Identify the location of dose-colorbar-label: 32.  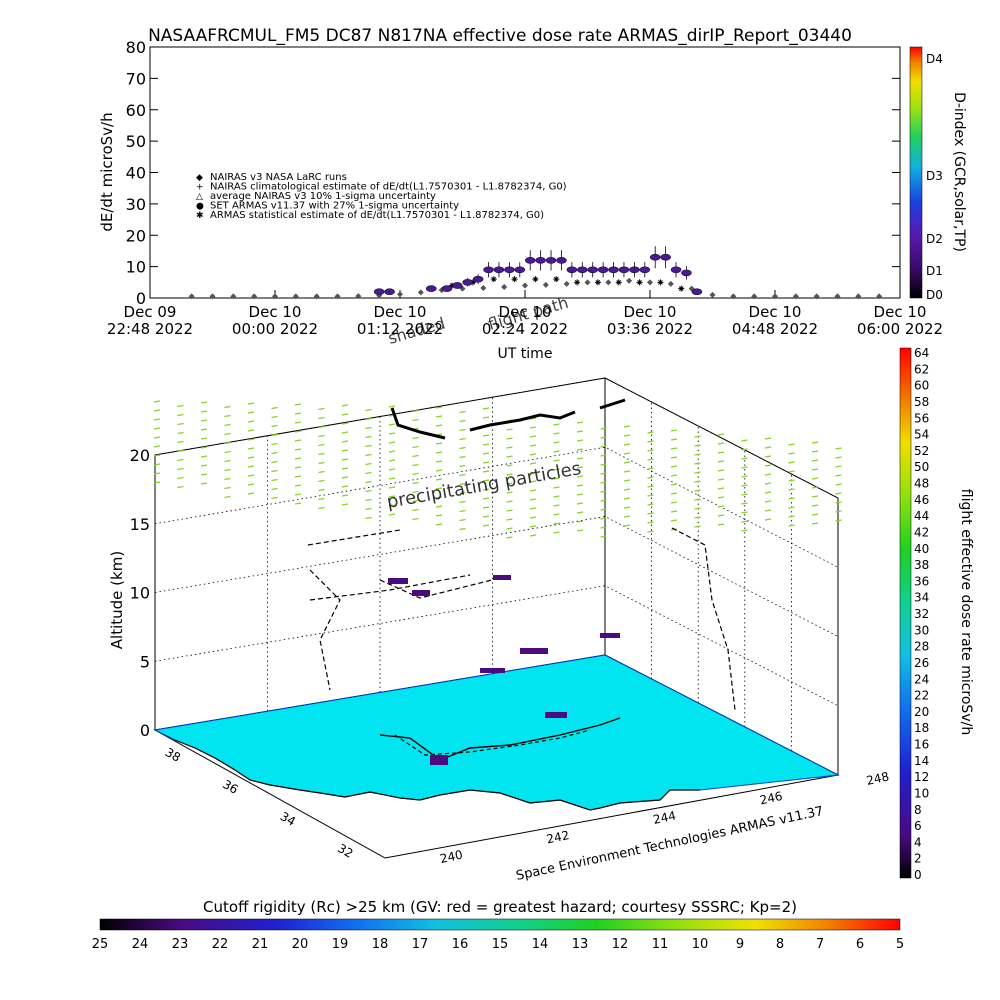
(921, 614).